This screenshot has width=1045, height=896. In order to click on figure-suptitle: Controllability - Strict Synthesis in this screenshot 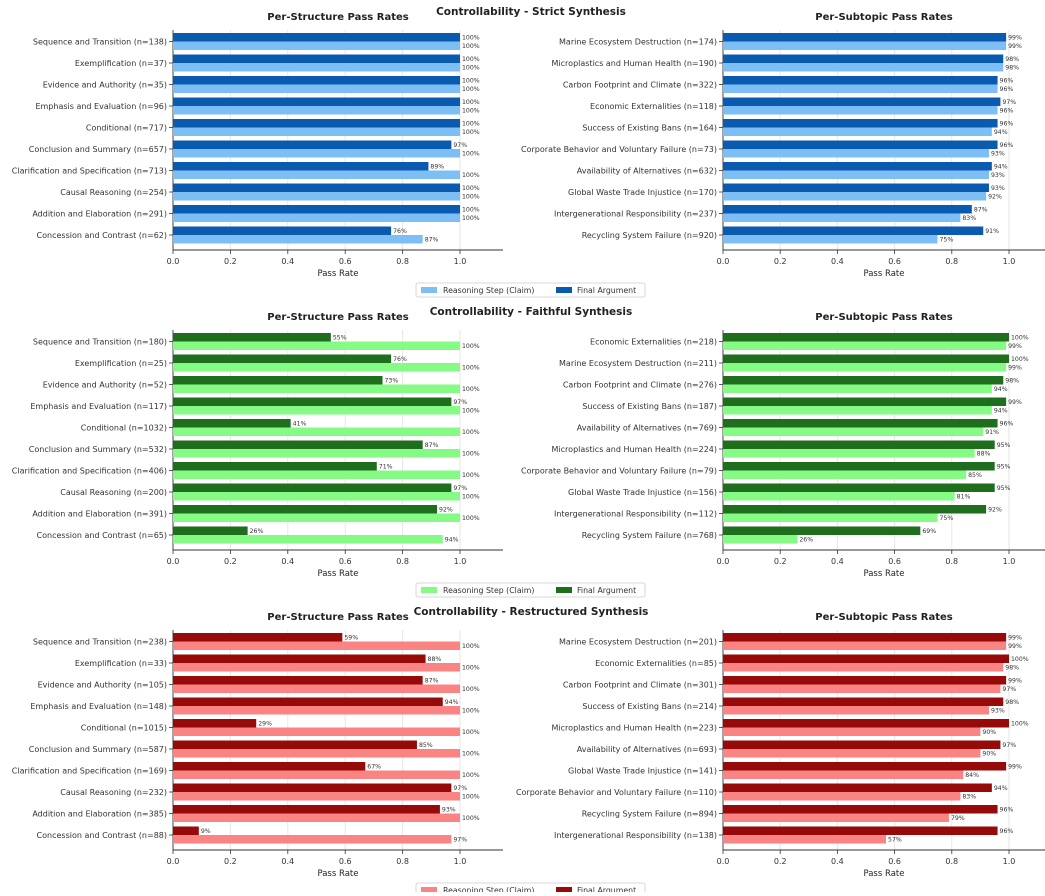, I will do `click(531, 12)`.